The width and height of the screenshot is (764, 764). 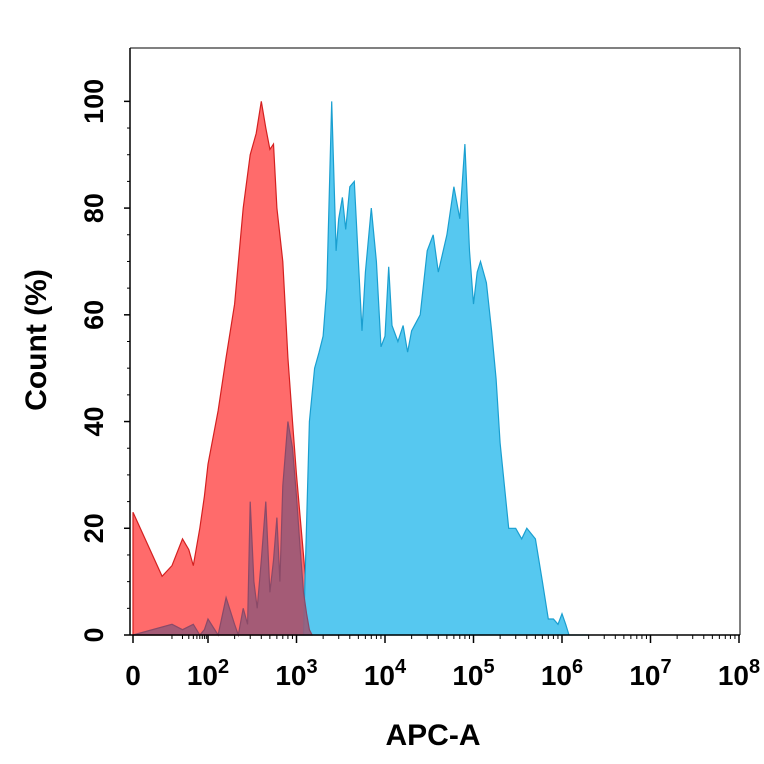 What do you see at coordinates (94, 208) in the screenshot?
I see `y-tick-label: 80` at bounding box center [94, 208].